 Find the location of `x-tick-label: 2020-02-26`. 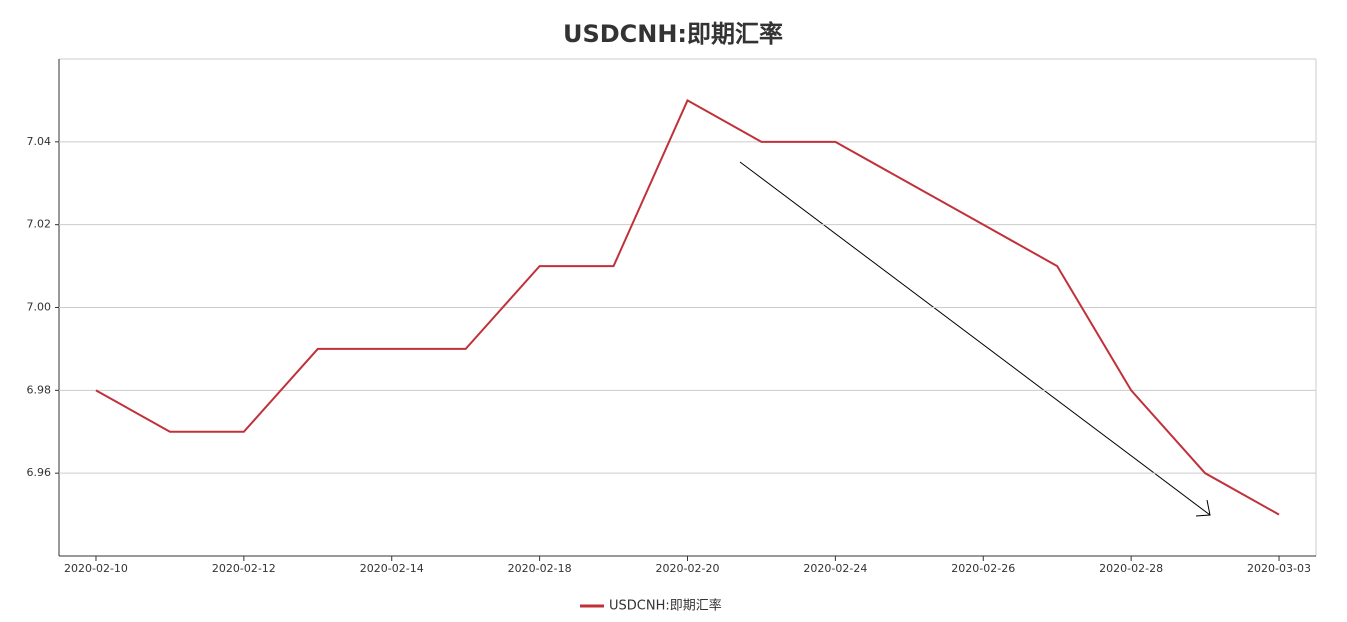

x-tick-label: 2020-02-26 is located at coordinates (983, 568).